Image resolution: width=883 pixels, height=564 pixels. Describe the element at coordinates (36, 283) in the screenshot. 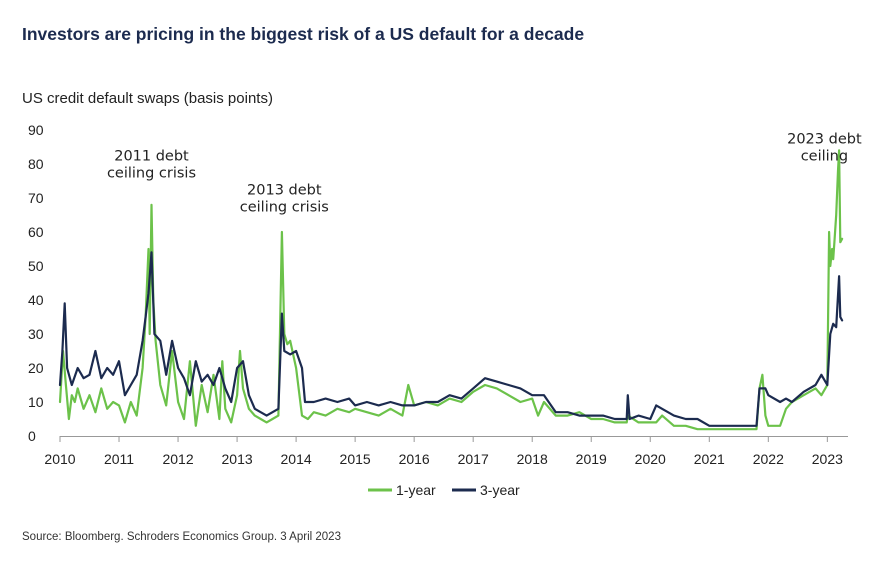

I see `y-axis: 0 10 20 30 40 50 60 70 80 90` at that location.